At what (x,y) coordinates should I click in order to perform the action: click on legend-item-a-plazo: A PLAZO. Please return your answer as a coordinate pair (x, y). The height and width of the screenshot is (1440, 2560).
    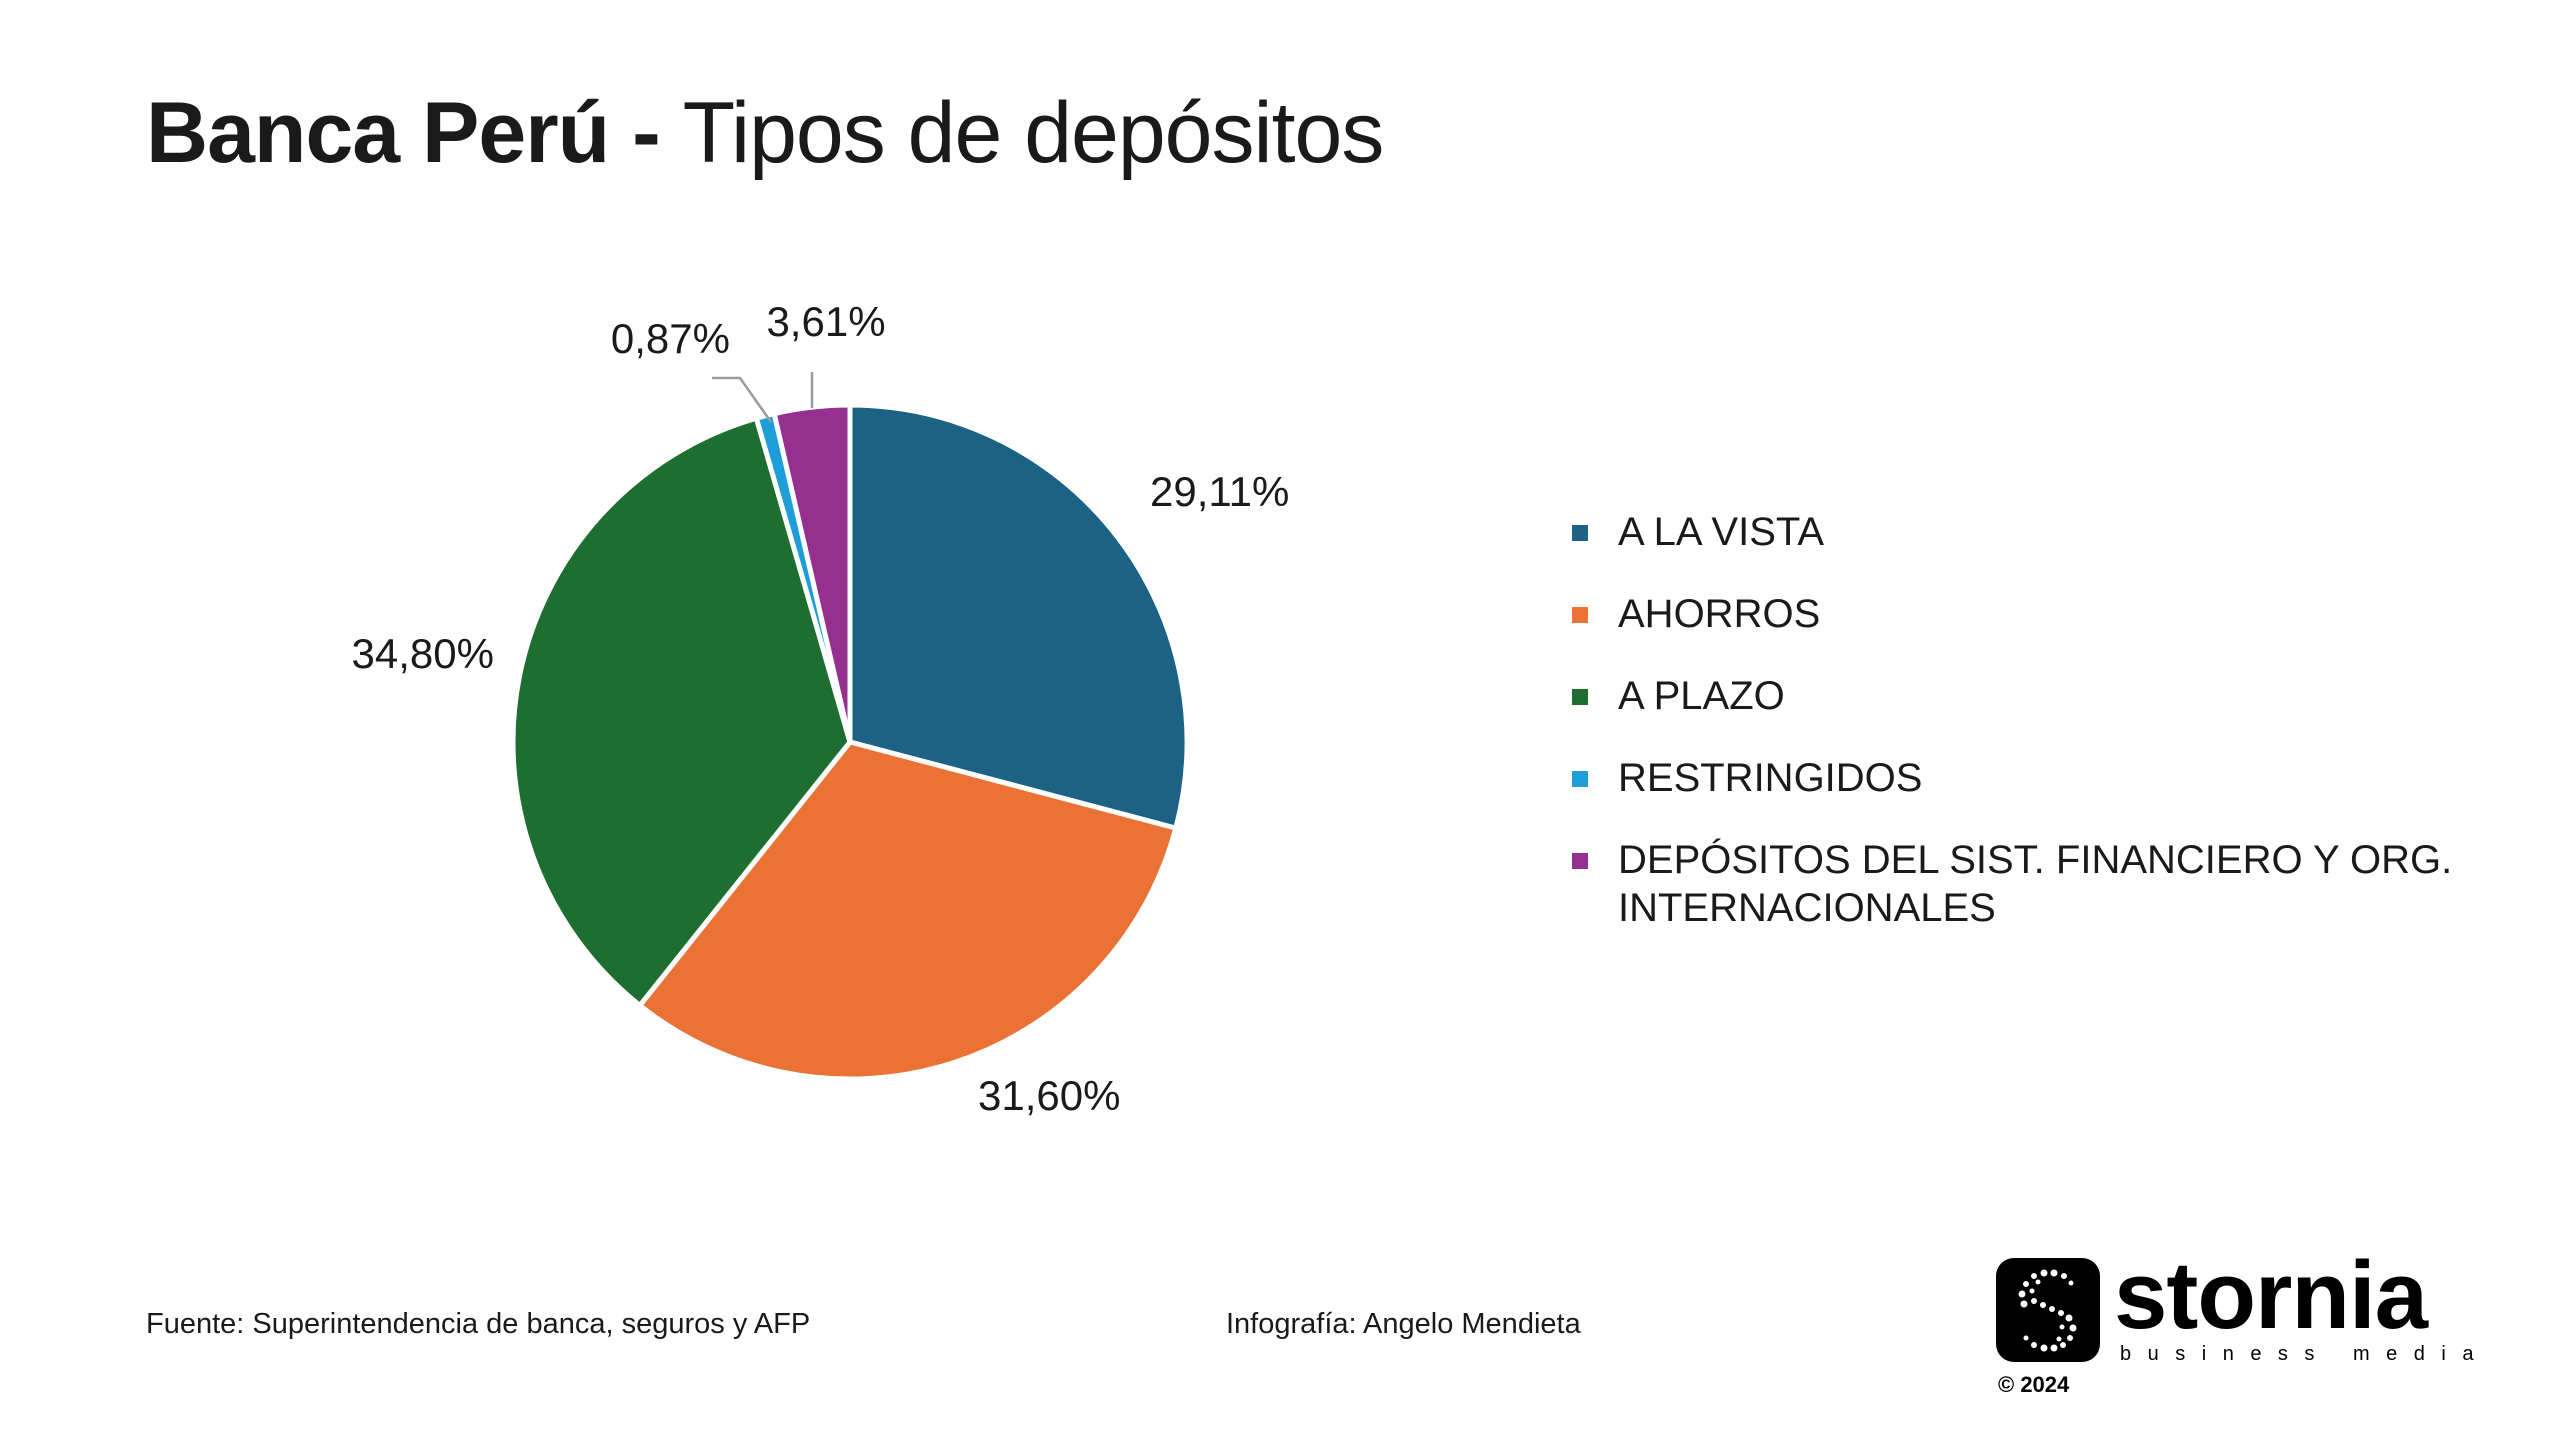
    Looking at the image, I should click on (2042, 696).